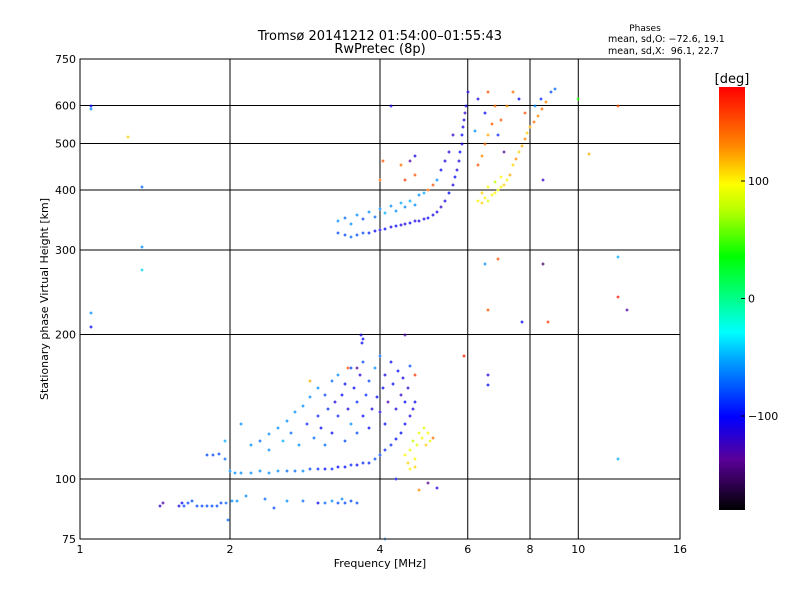 This screenshot has width=800, height=600. I want to click on colorbar-tick-label: −100, so click(763, 416).